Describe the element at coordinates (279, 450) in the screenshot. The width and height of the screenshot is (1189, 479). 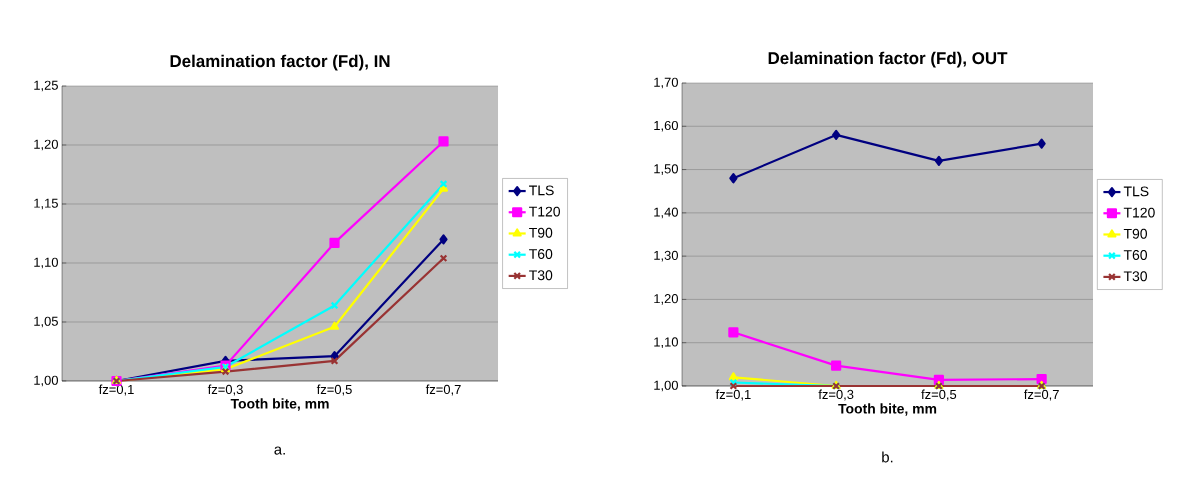
I see `text: a.` at that location.